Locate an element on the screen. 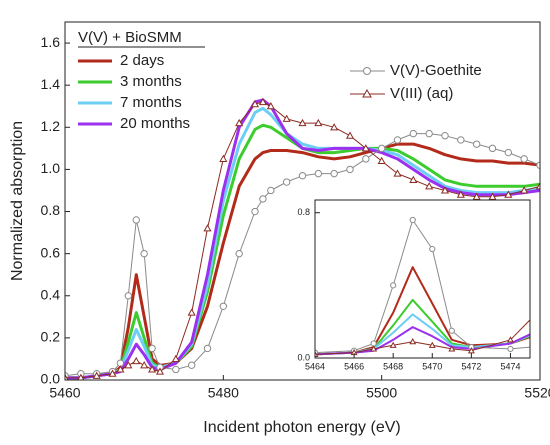 The width and height of the screenshot is (550, 445). series-layer is located at coordinates (422, 286).